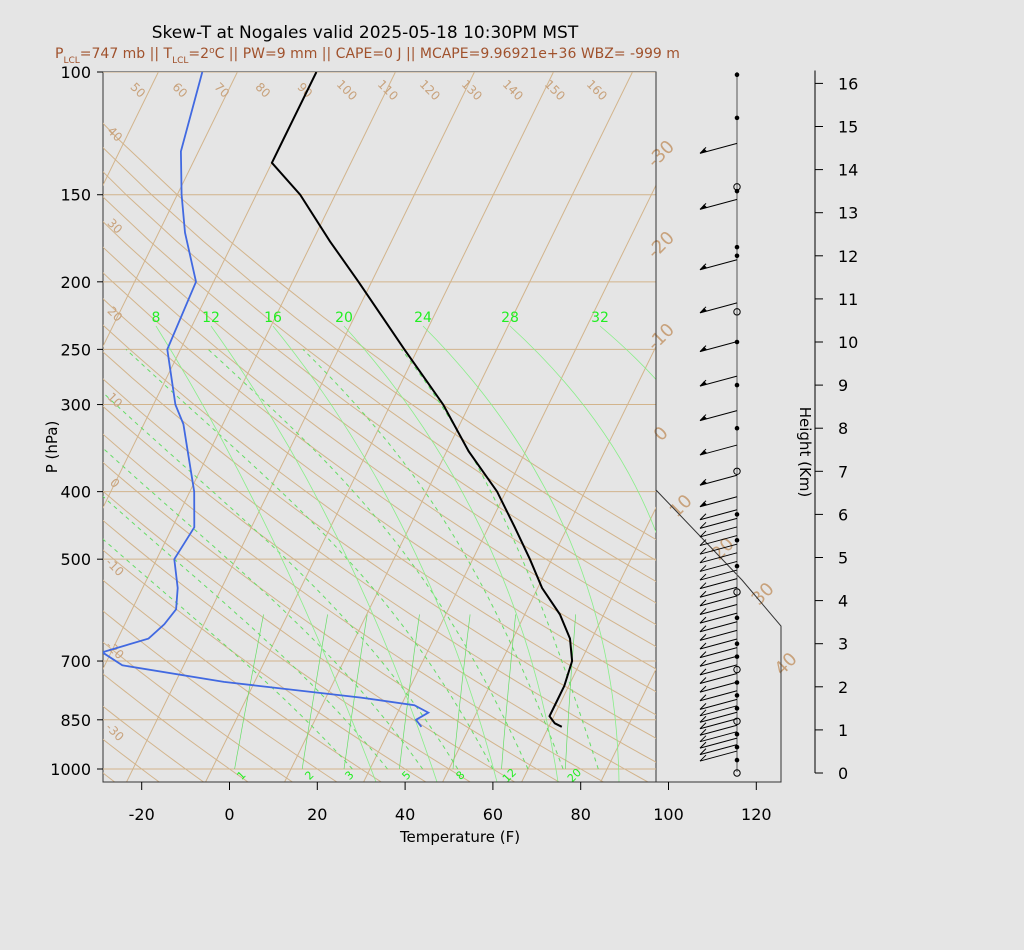 The image size is (1024, 950). What do you see at coordinates (114, 400) in the screenshot?
I see `isotherm-label-left: 10` at bounding box center [114, 400].